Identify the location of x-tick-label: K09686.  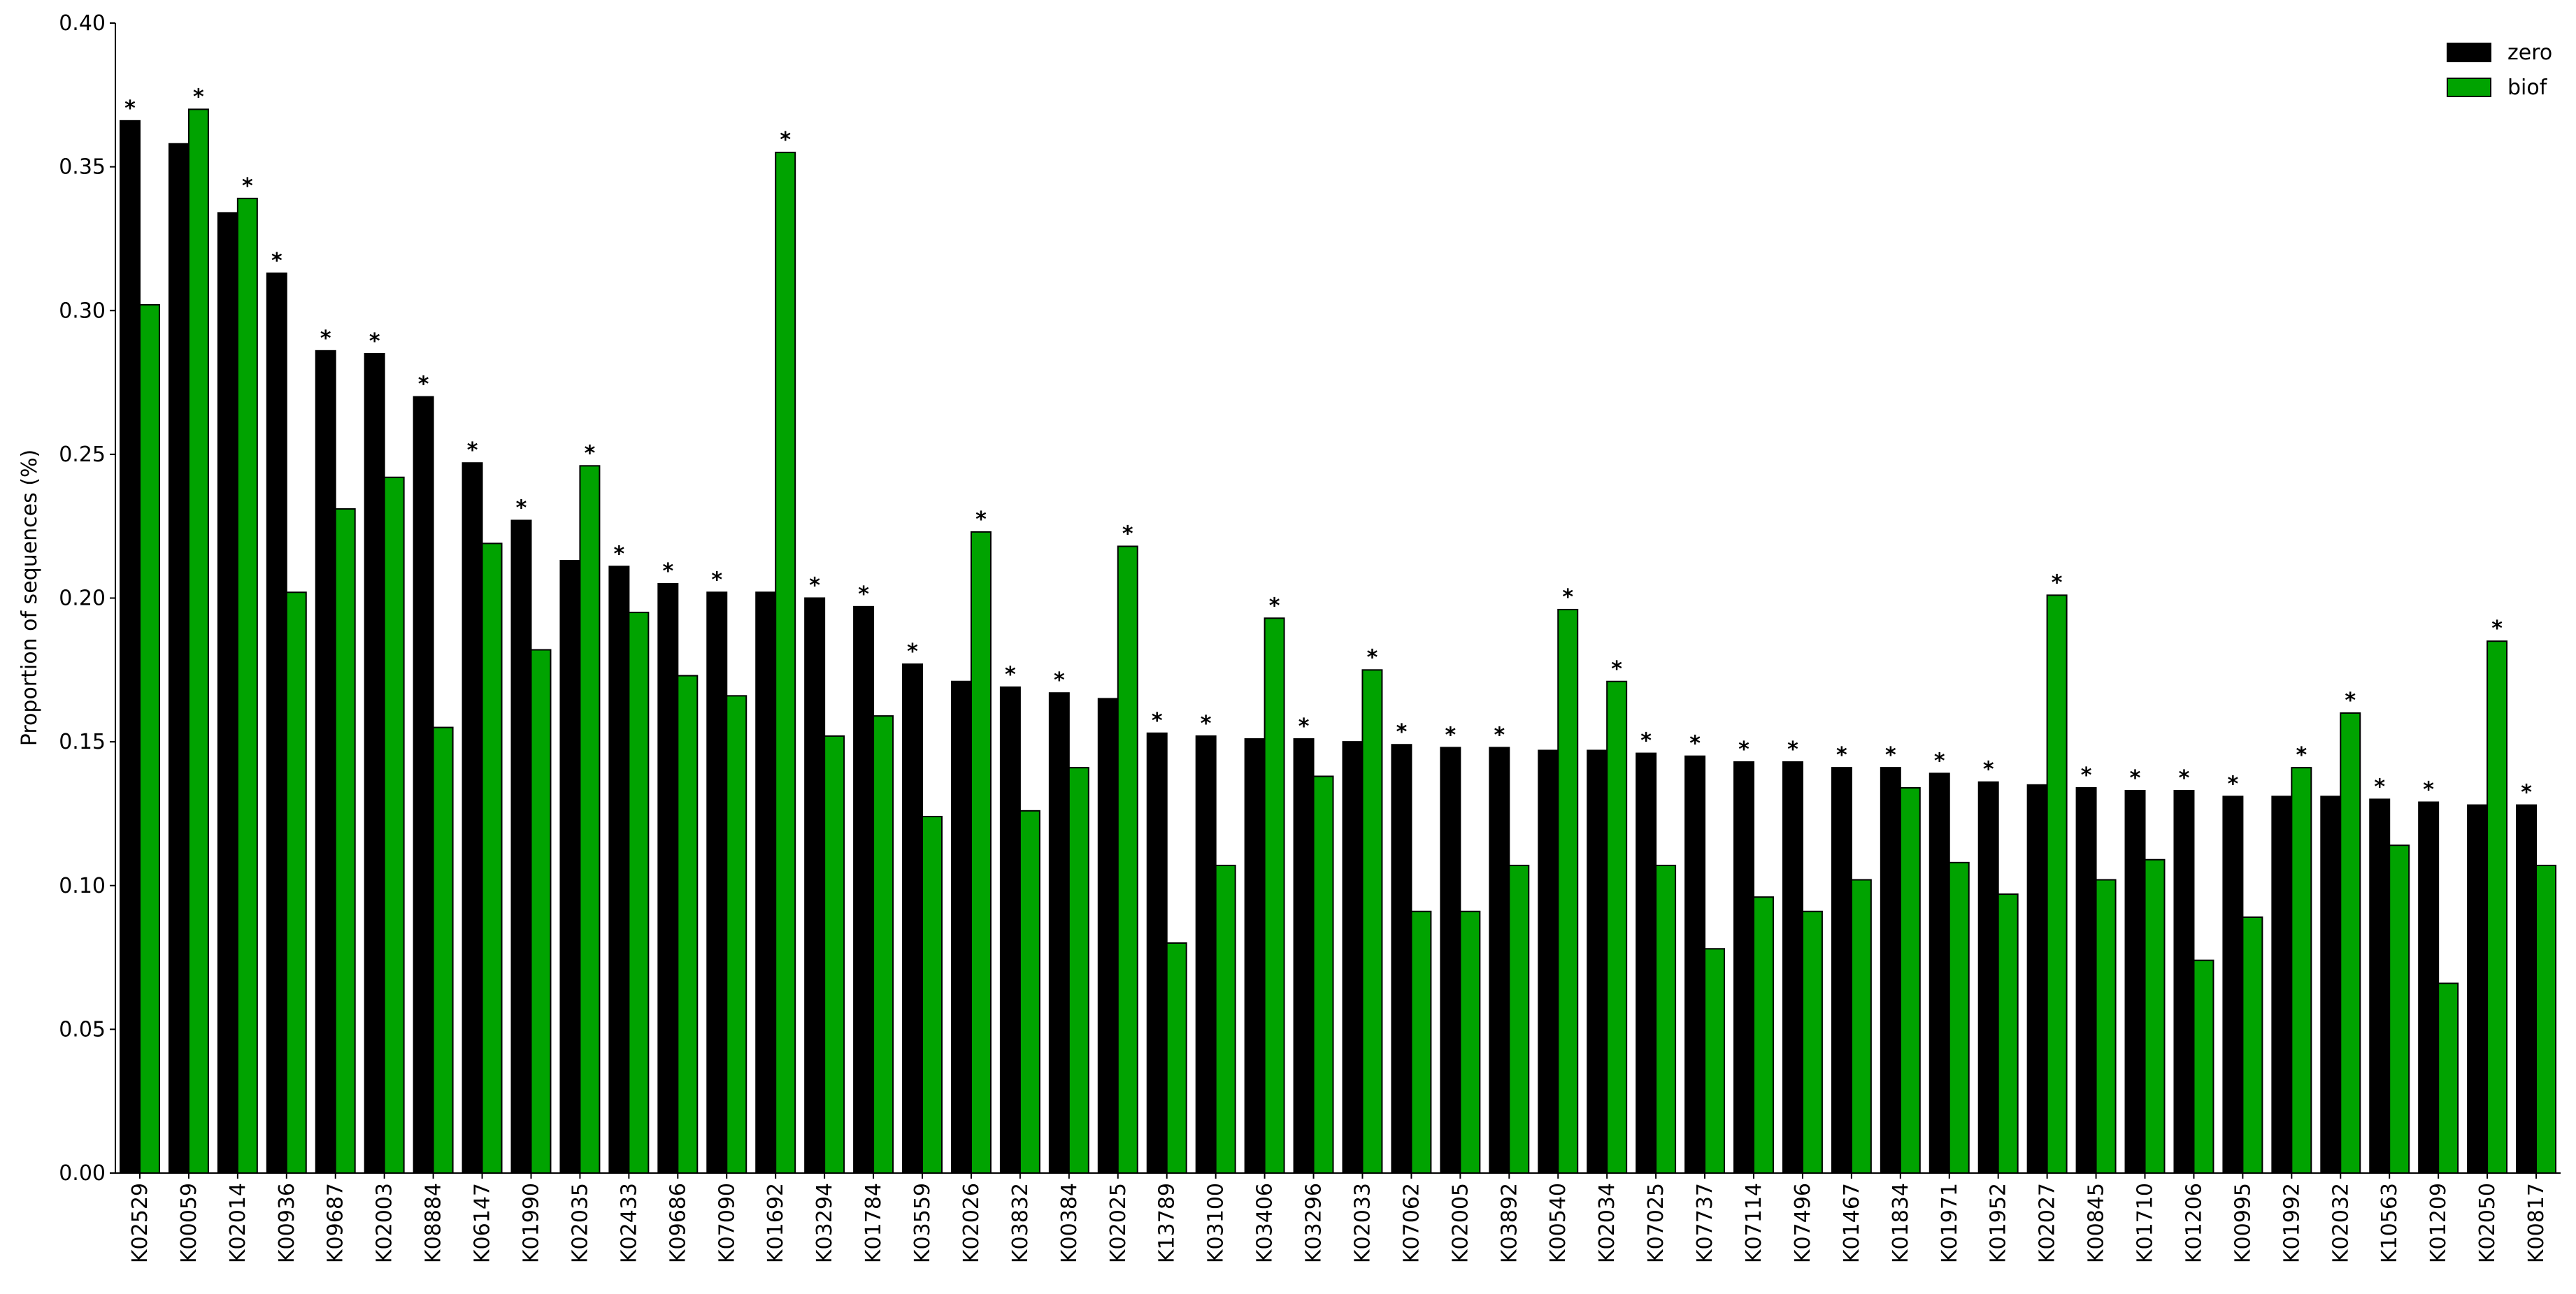
(678, 1223).